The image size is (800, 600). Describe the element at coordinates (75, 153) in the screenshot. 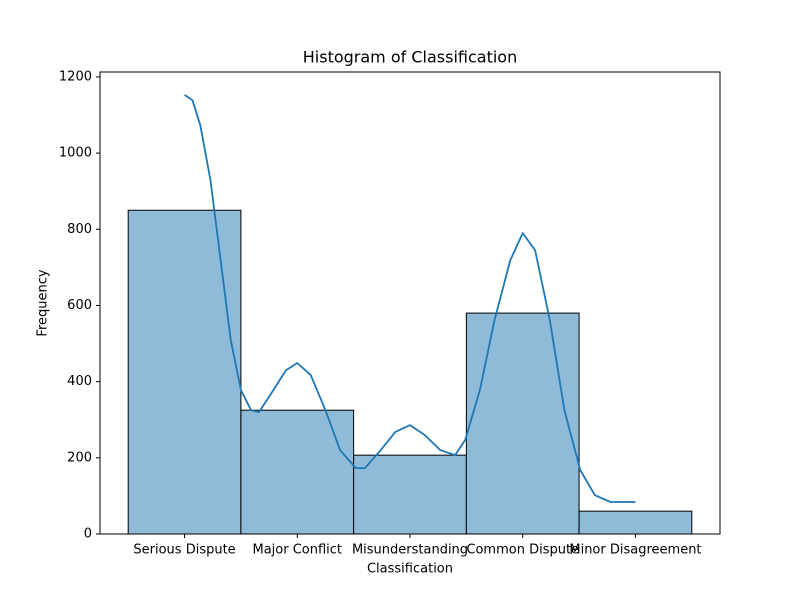

I see `y-tick-label: 1000` at that location.